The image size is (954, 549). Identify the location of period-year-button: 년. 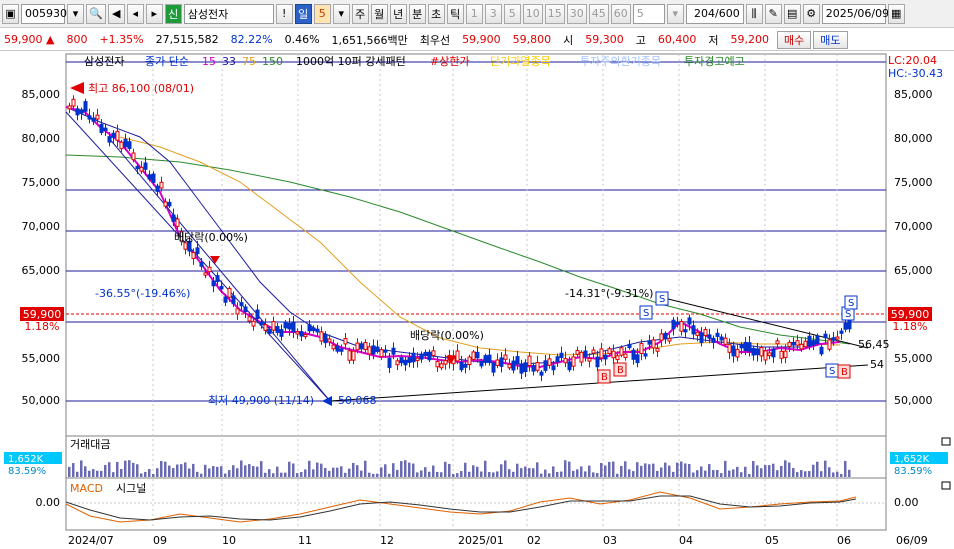
(398, 13).